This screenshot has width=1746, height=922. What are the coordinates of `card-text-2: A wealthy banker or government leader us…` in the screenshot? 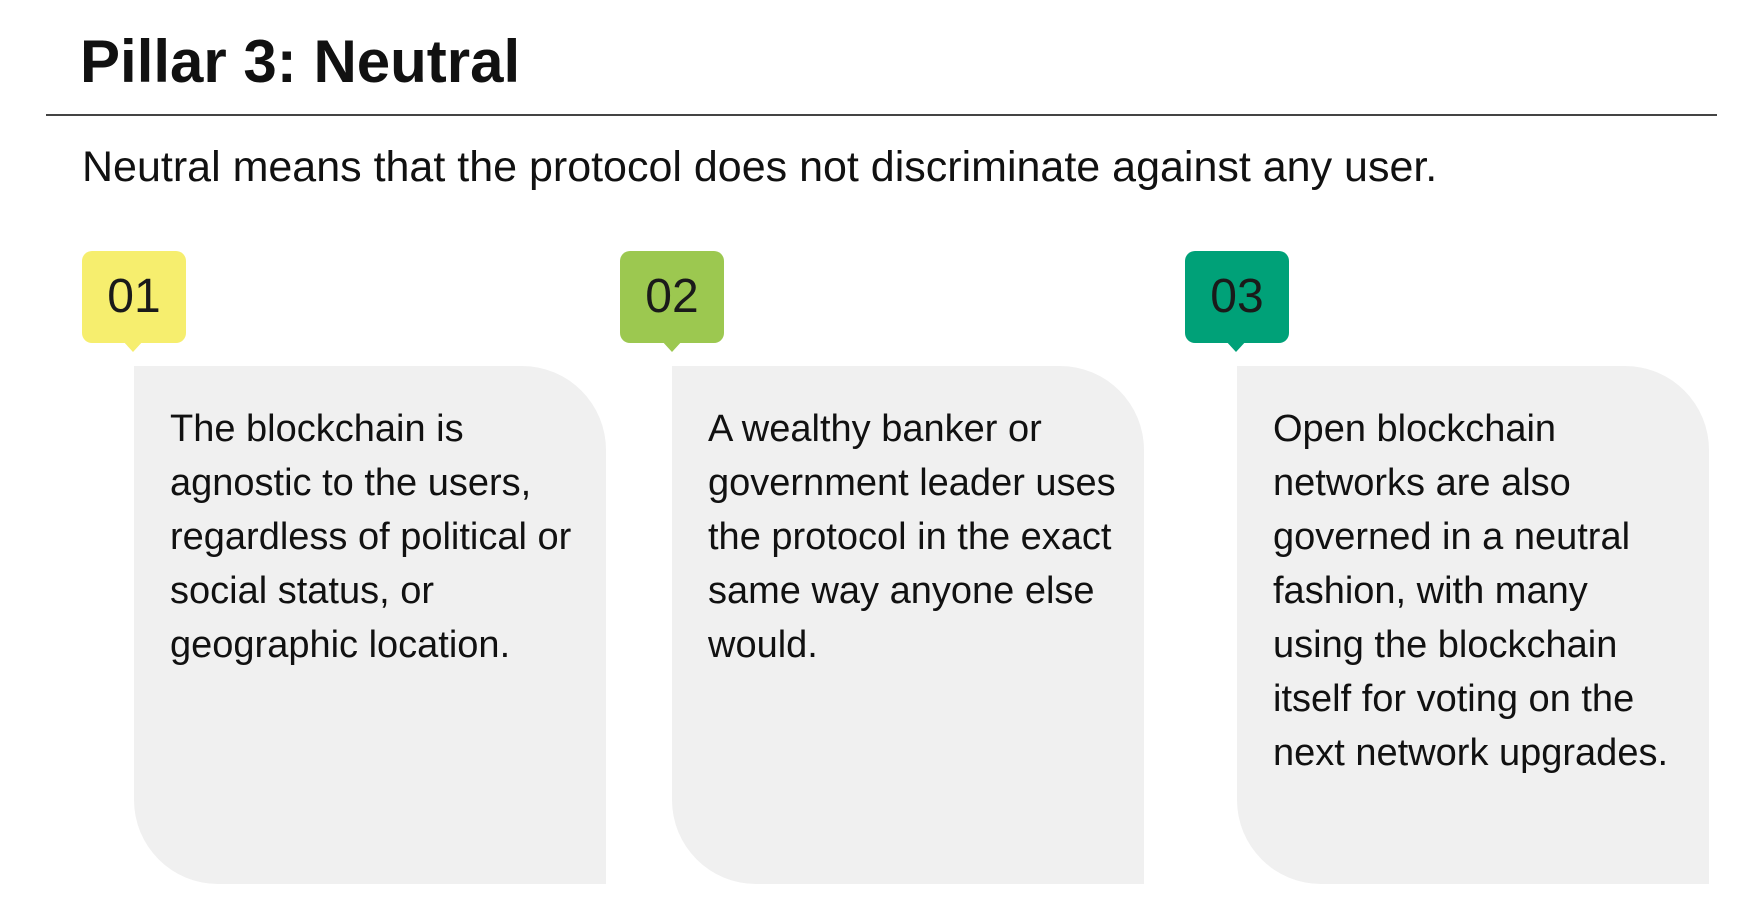 It's located at (912, 537).